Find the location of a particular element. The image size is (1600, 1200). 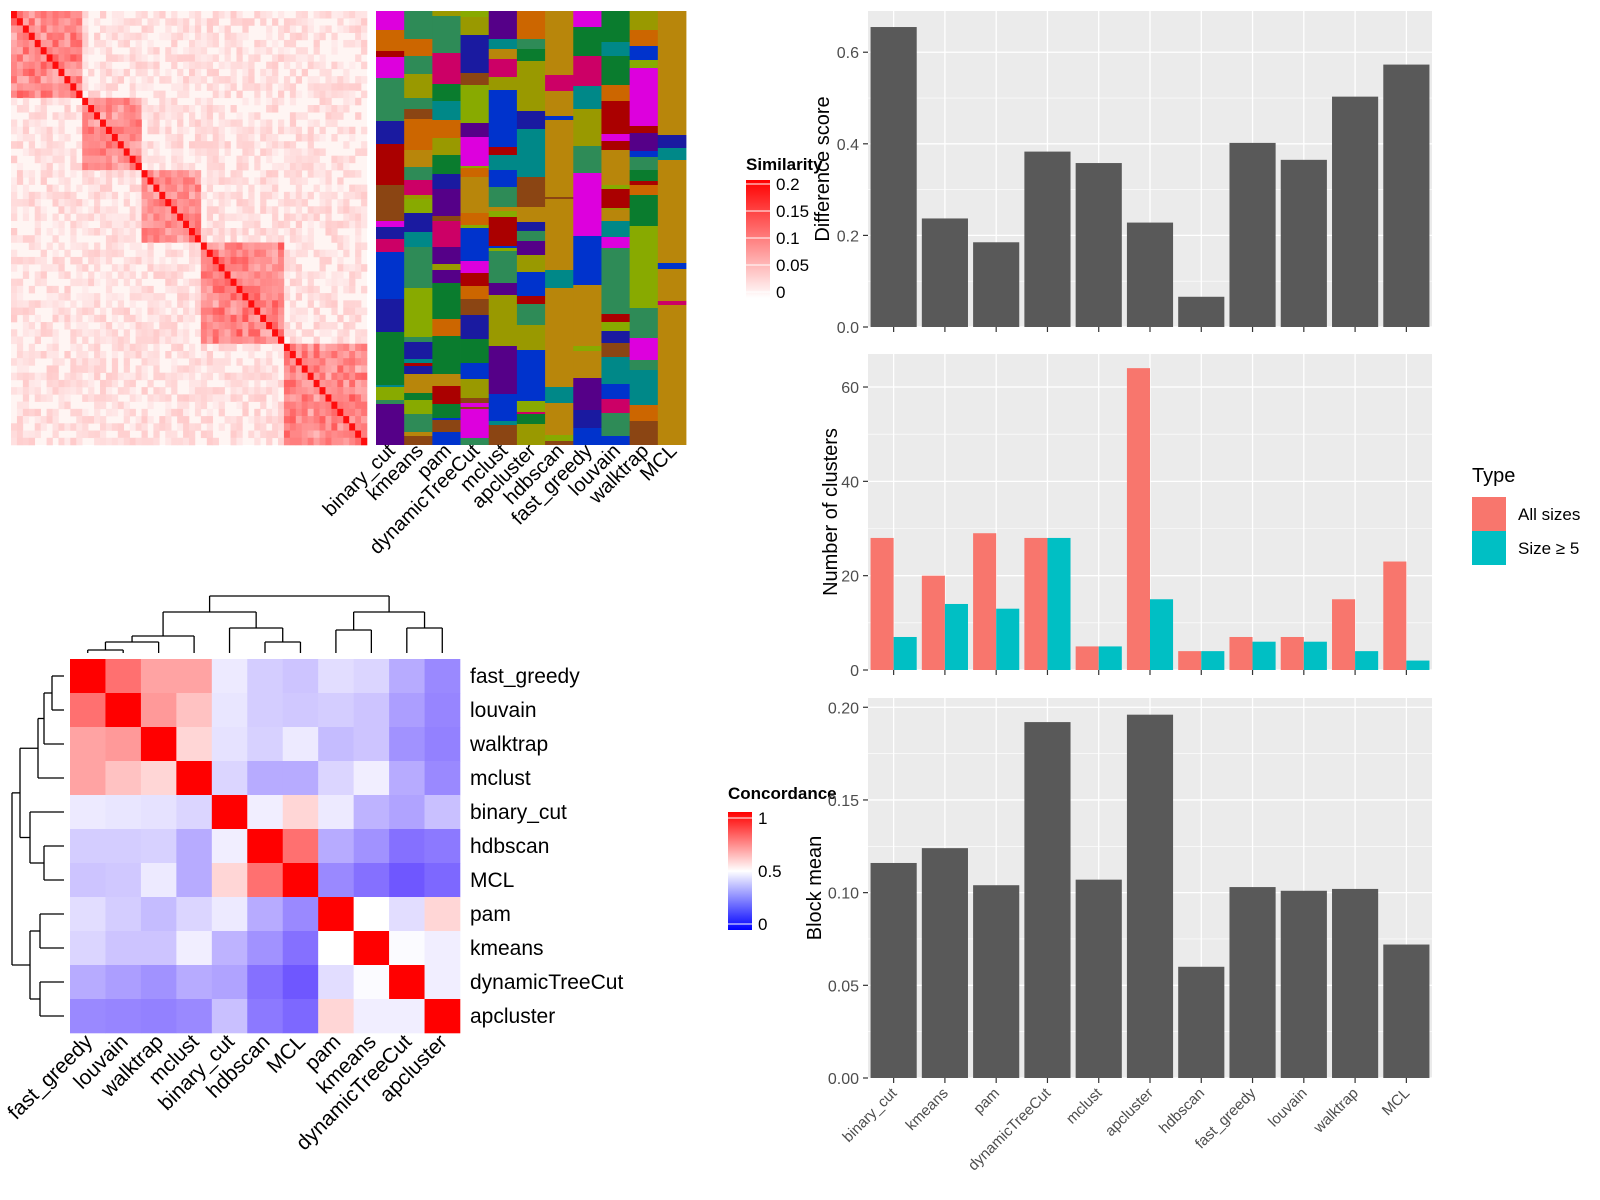

bar is located at coordinates (1344, 634).